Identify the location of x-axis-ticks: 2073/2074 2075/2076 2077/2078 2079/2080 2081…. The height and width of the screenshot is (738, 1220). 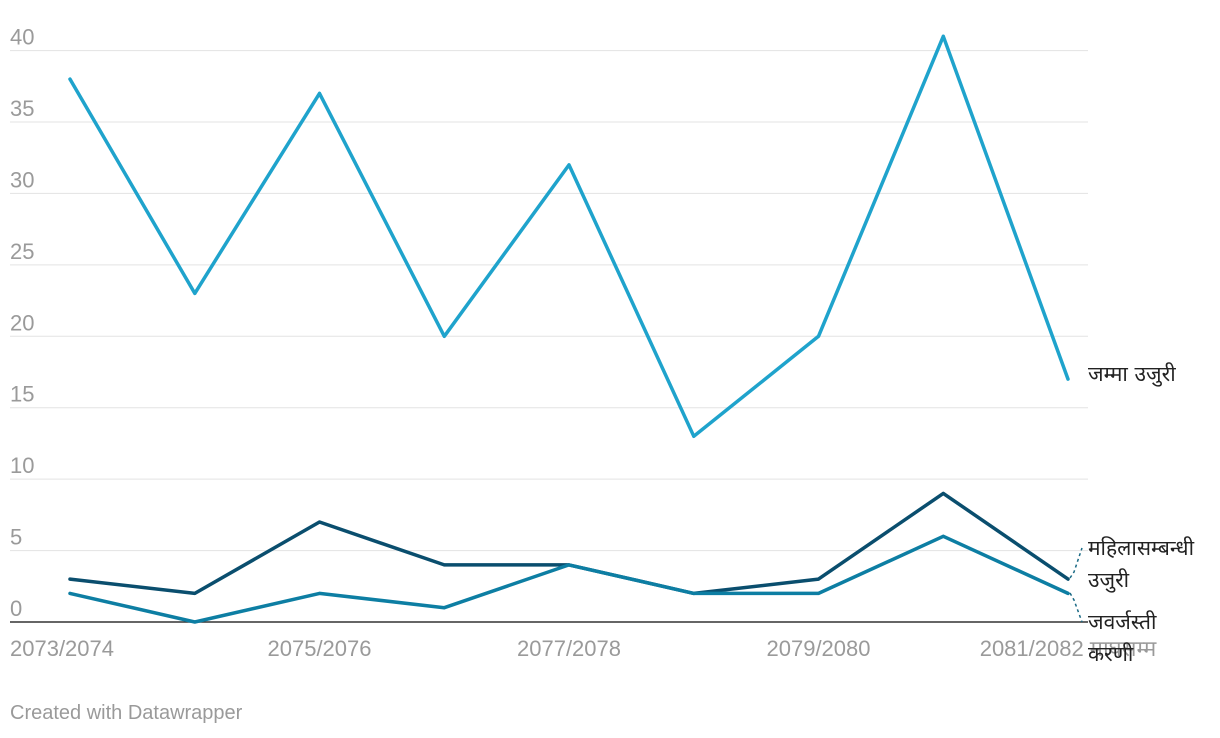
(583, 648).